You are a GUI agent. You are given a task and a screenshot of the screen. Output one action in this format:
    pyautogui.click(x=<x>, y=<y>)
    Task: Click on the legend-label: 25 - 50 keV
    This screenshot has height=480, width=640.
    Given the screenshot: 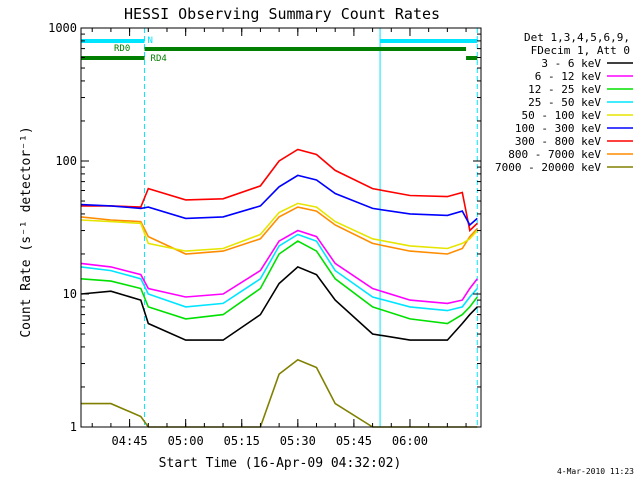 What is the action you would take?
    pyautogui.click(x=564, y=102)
    